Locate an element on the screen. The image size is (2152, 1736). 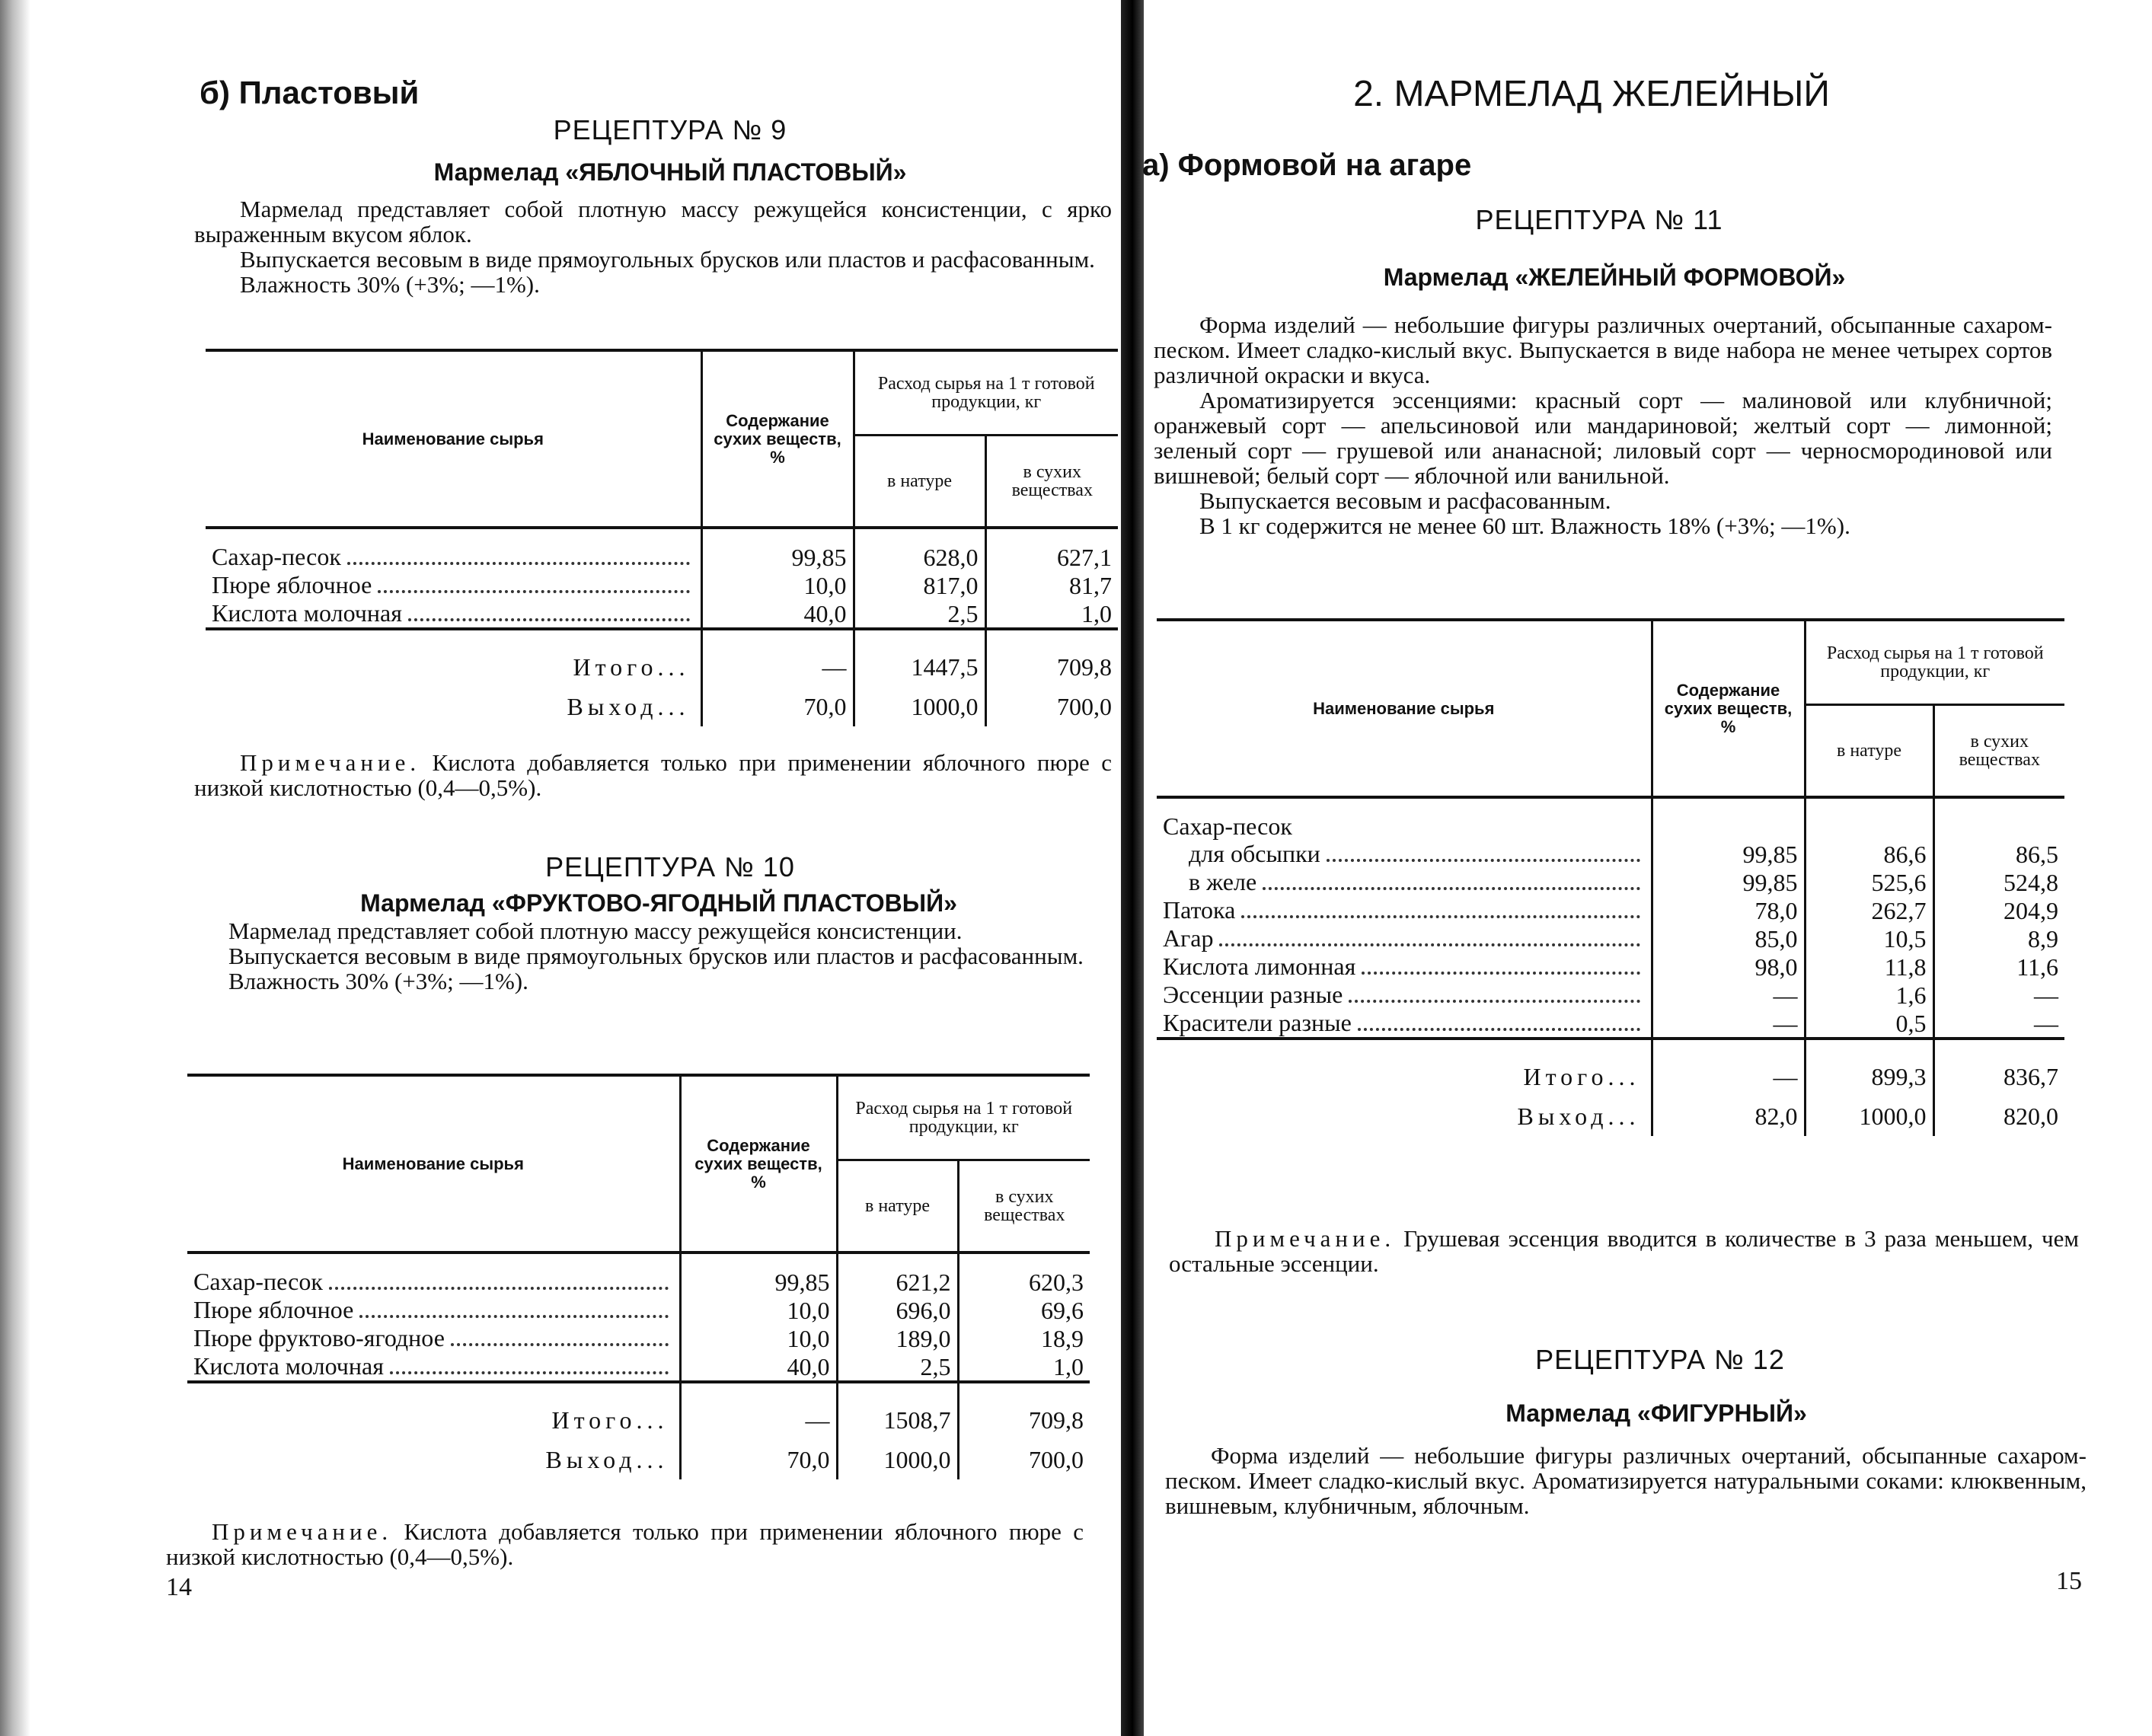
section-heading: б) Пластовый is located at coordinates (310, 92).